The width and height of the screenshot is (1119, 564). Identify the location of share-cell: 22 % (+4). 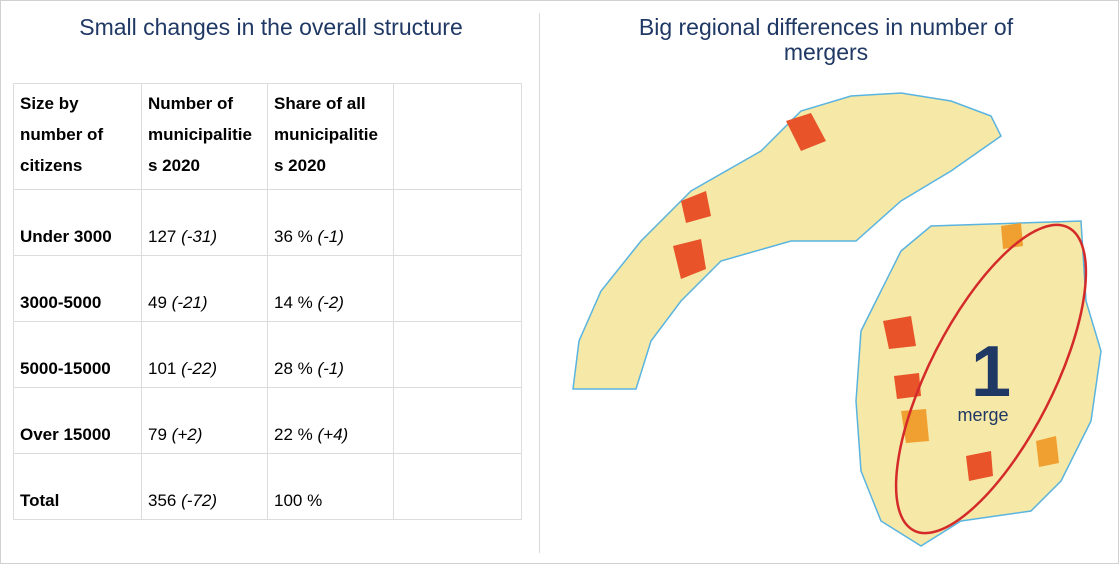
(330, 420).